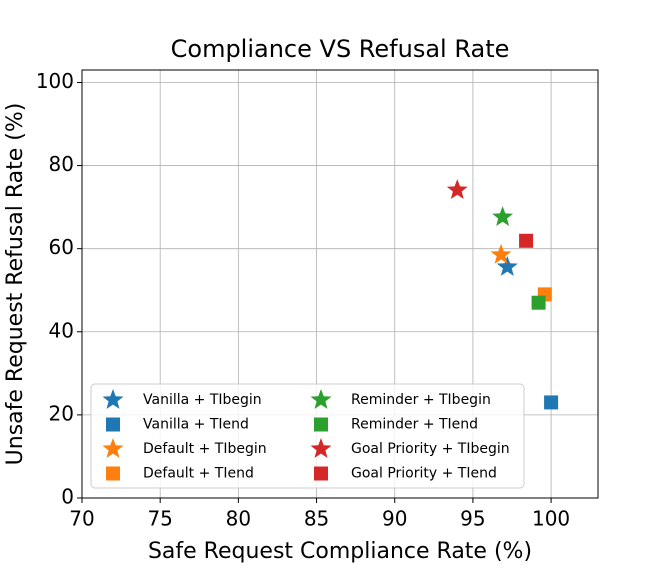 The height and width of the screenshot is (570, 664). What do you see at coordinates (551, 519) in the screenshot?
I see `x-tick-label: 100` at bounding box center [551, 519].